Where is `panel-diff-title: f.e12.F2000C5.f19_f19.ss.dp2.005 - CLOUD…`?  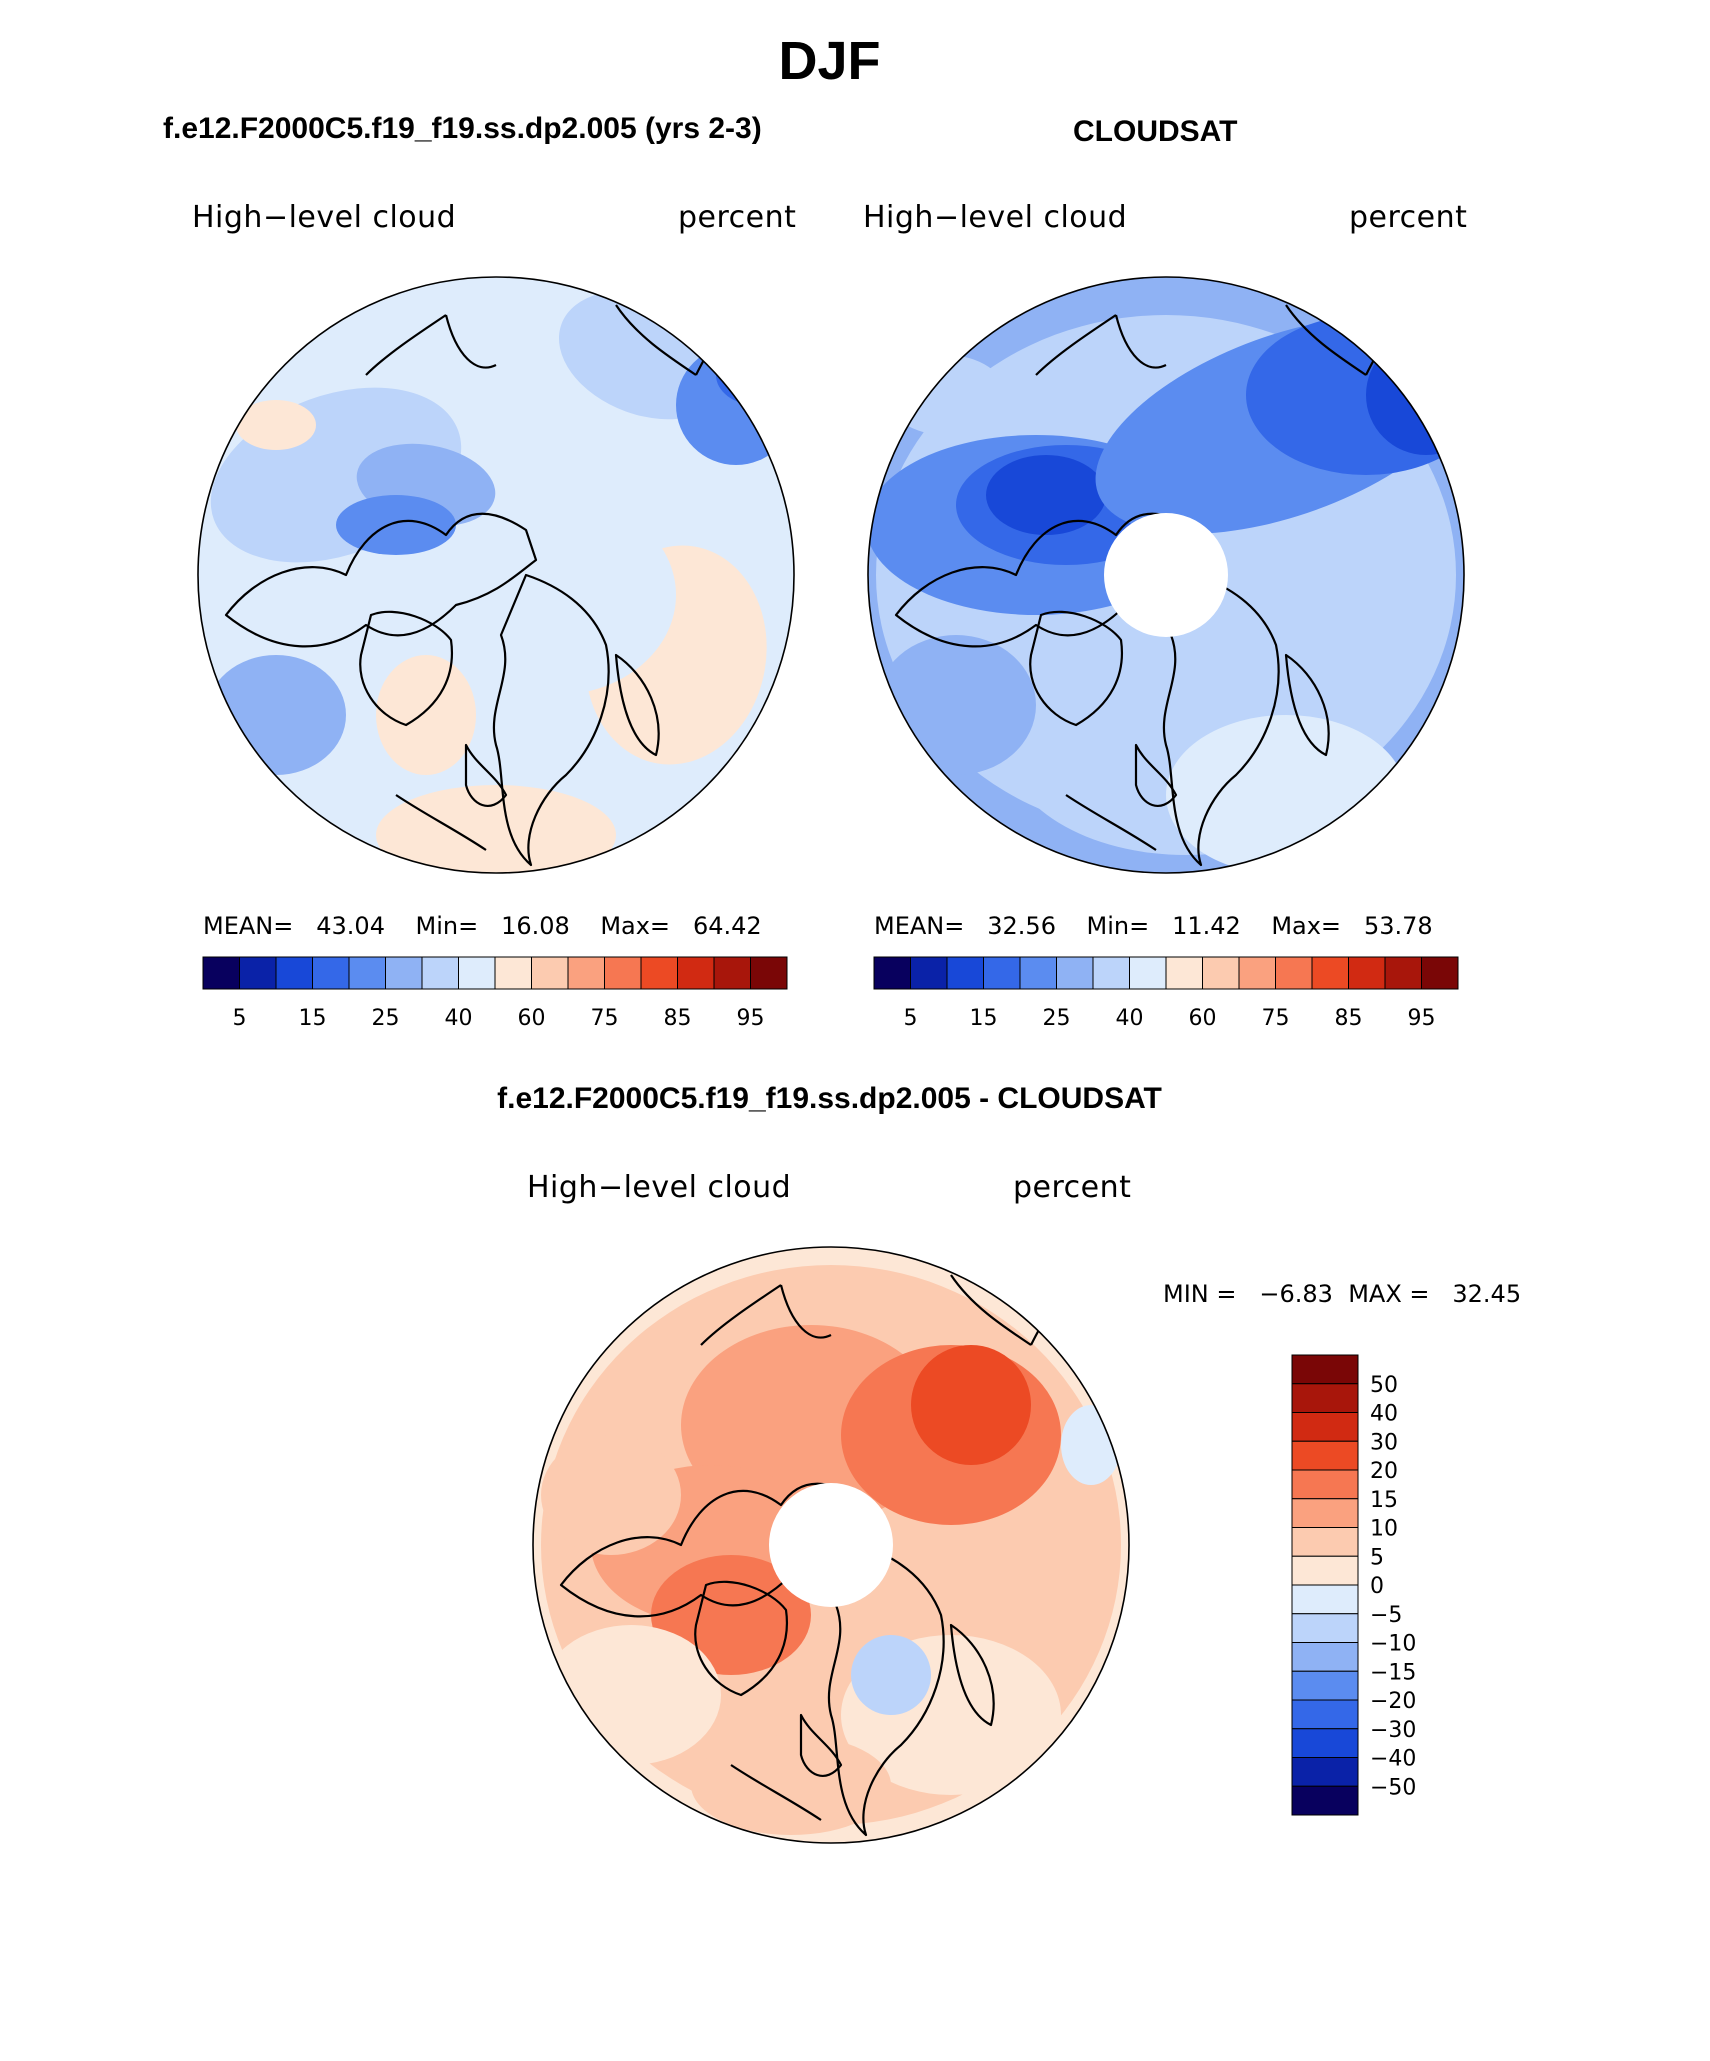 panel-diff-title: f.e12.F2000C5.f19_f19.ss.dp2.005 - CLOUD… is located at coordinates (829, 1098).